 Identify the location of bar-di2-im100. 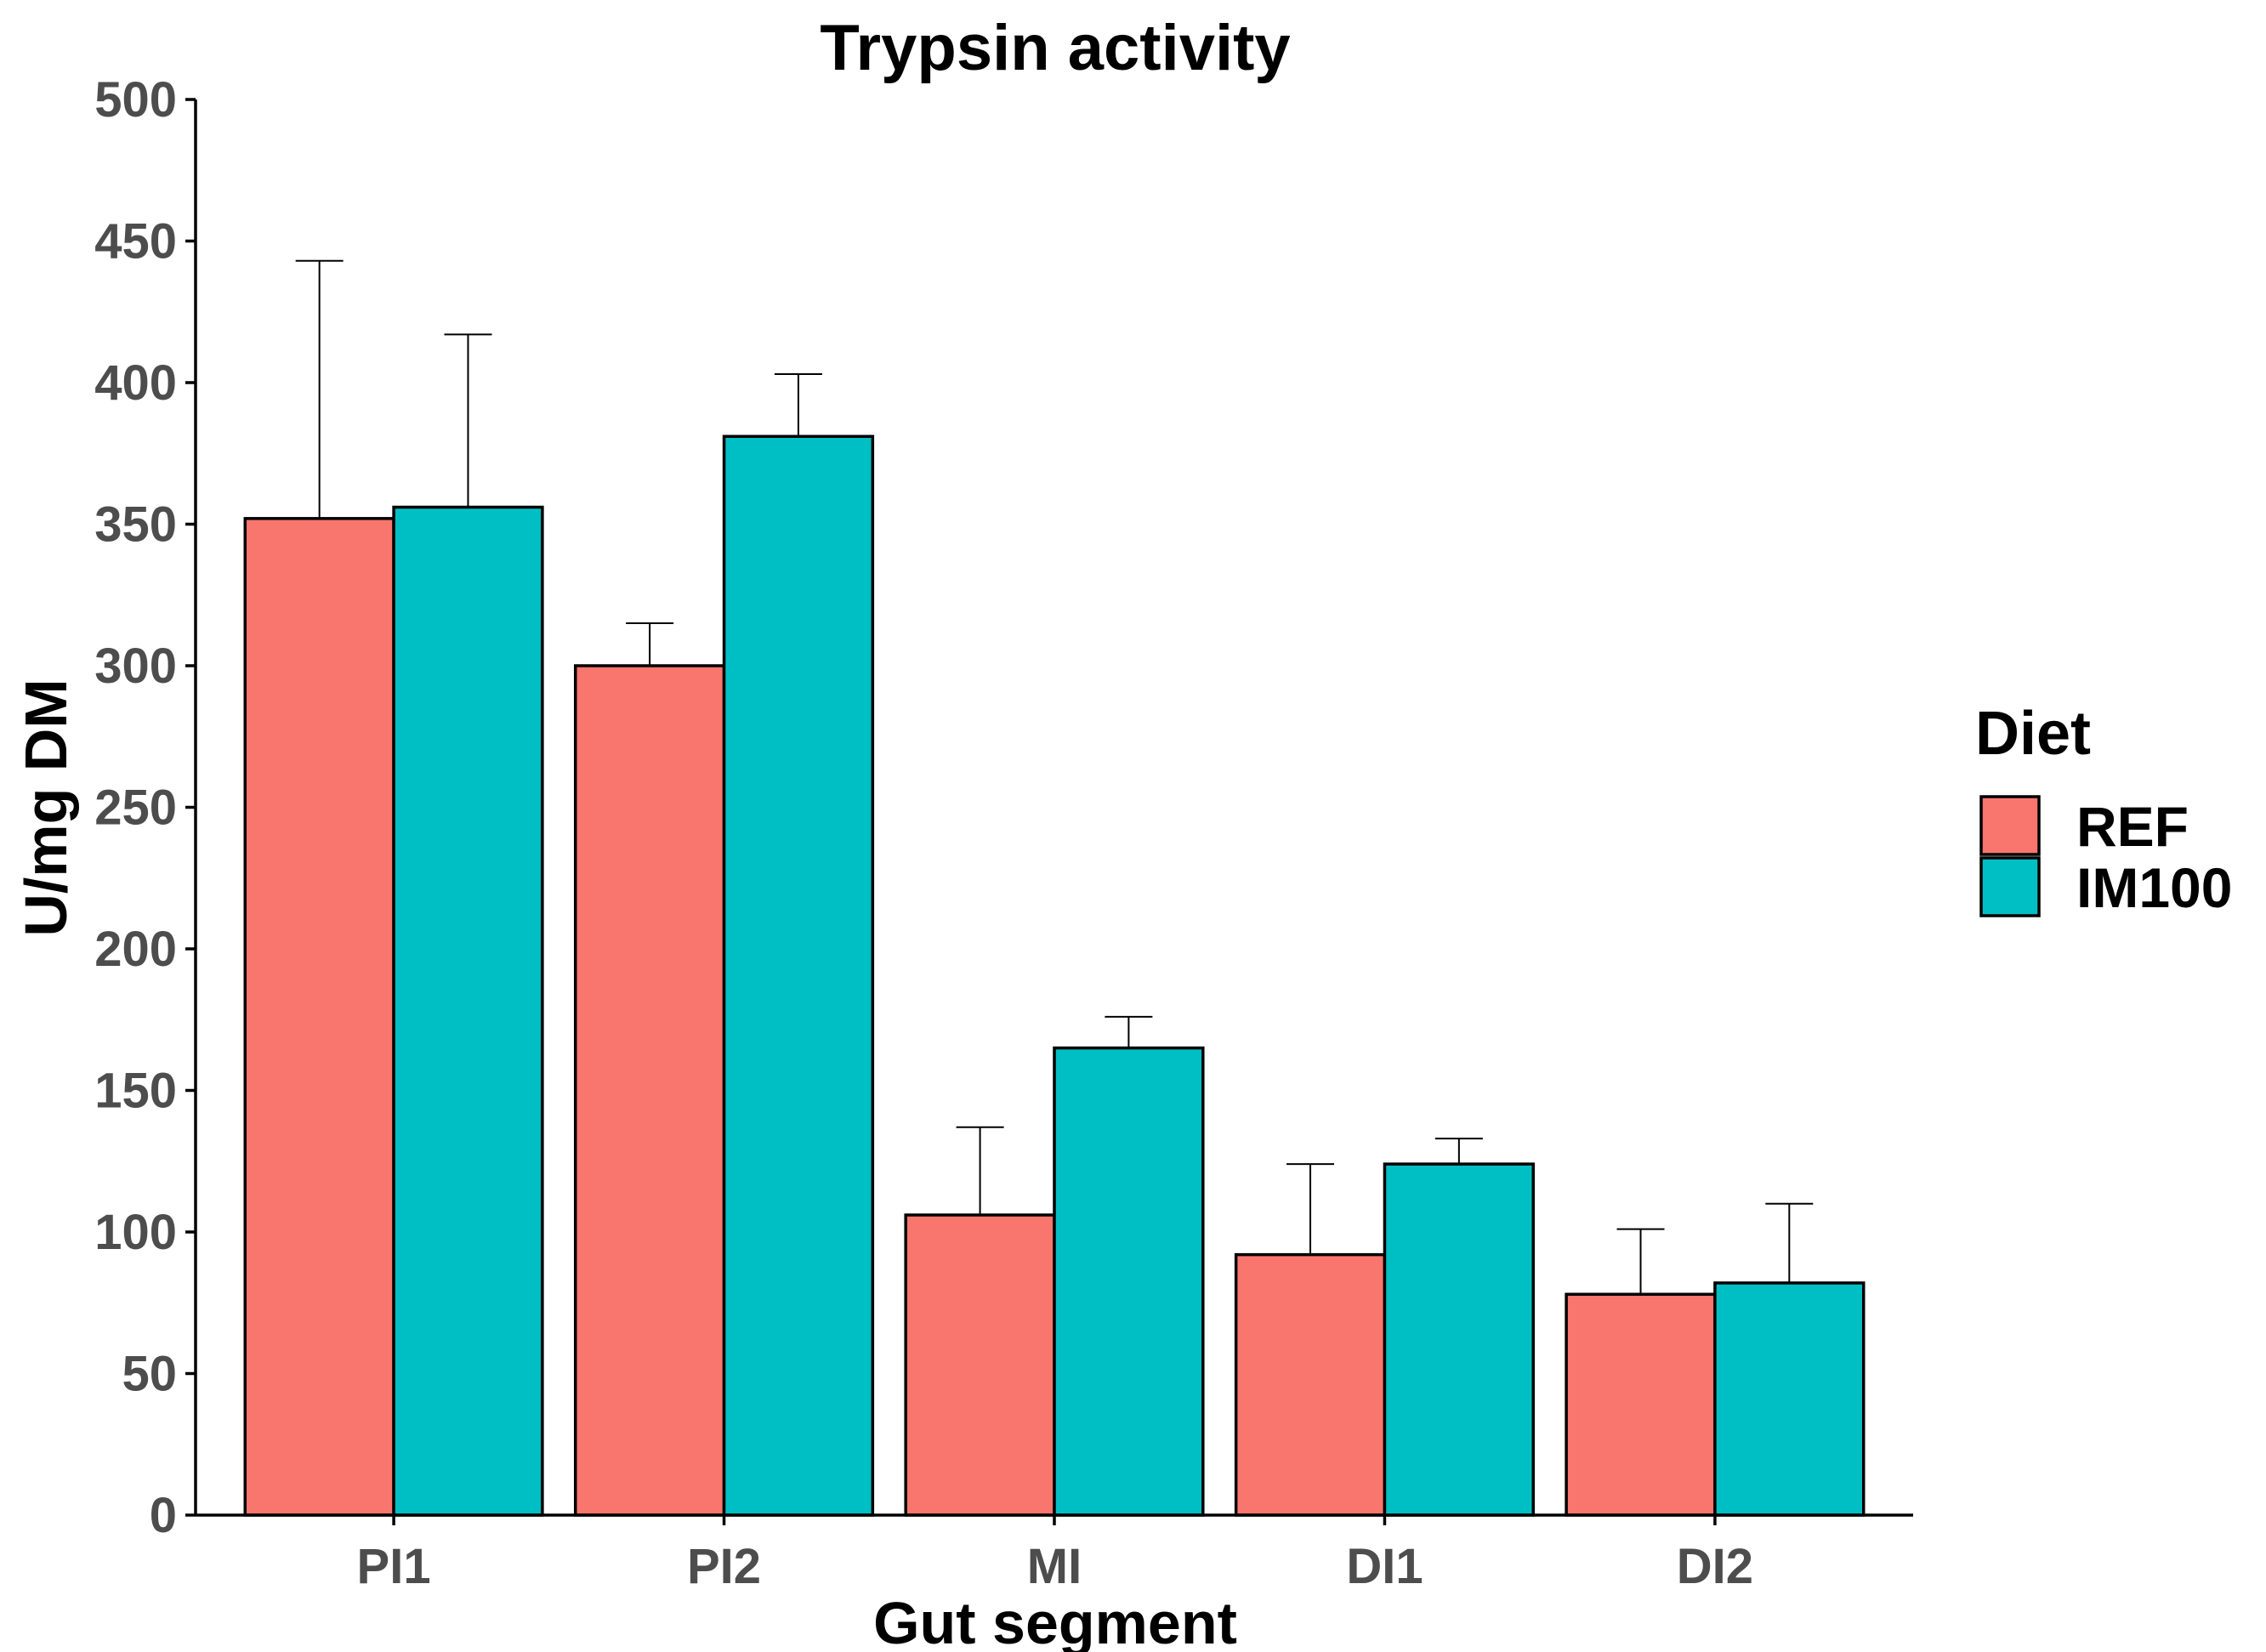
(1789, 1399).